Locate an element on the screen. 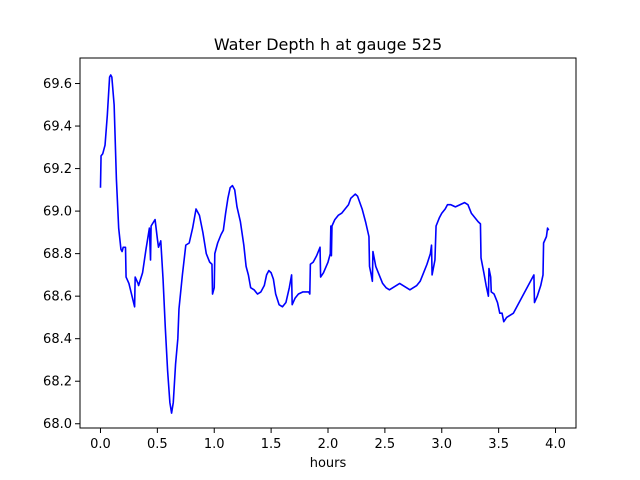  y-tick-label: 69.0 is located at coordinates (57, 212).